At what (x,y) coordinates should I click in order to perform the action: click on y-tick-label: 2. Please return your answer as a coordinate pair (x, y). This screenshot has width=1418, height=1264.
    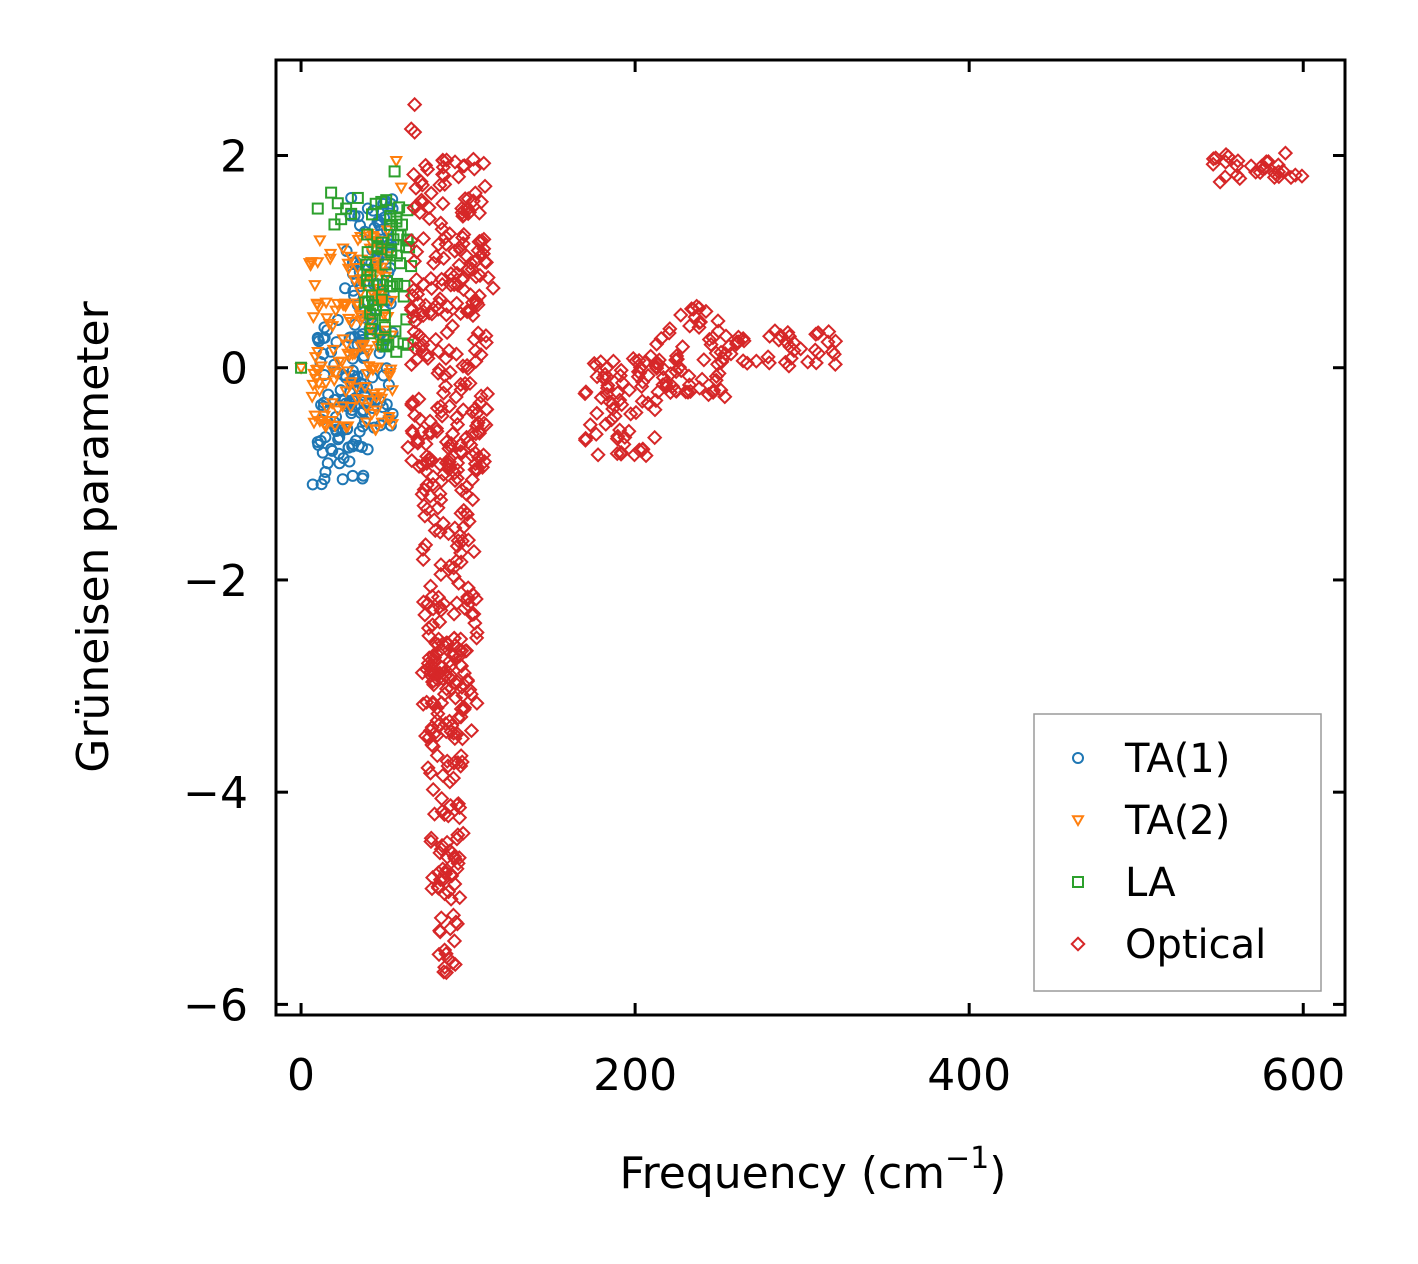
    Looking at the image, I should click on (234, 157).